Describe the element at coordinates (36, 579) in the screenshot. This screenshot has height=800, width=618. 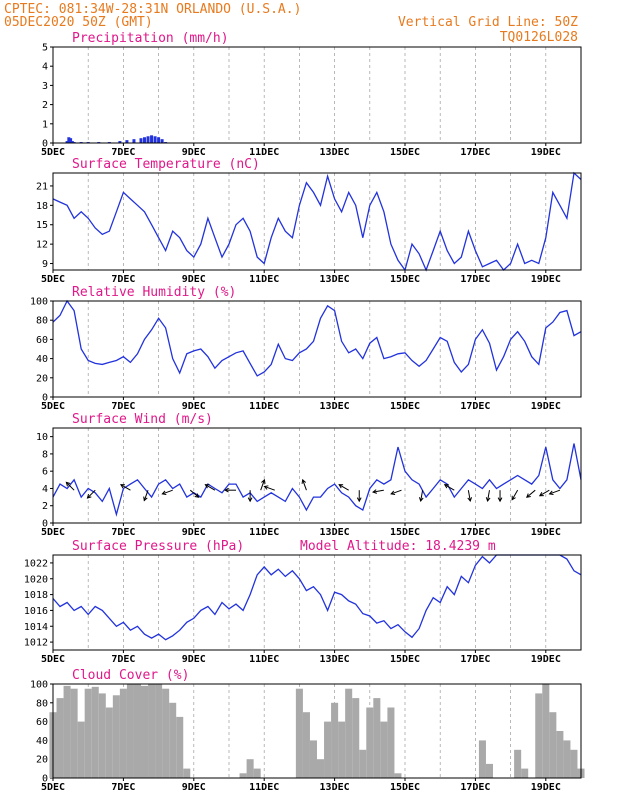
I see `y-tick-label: 1020` at that location.